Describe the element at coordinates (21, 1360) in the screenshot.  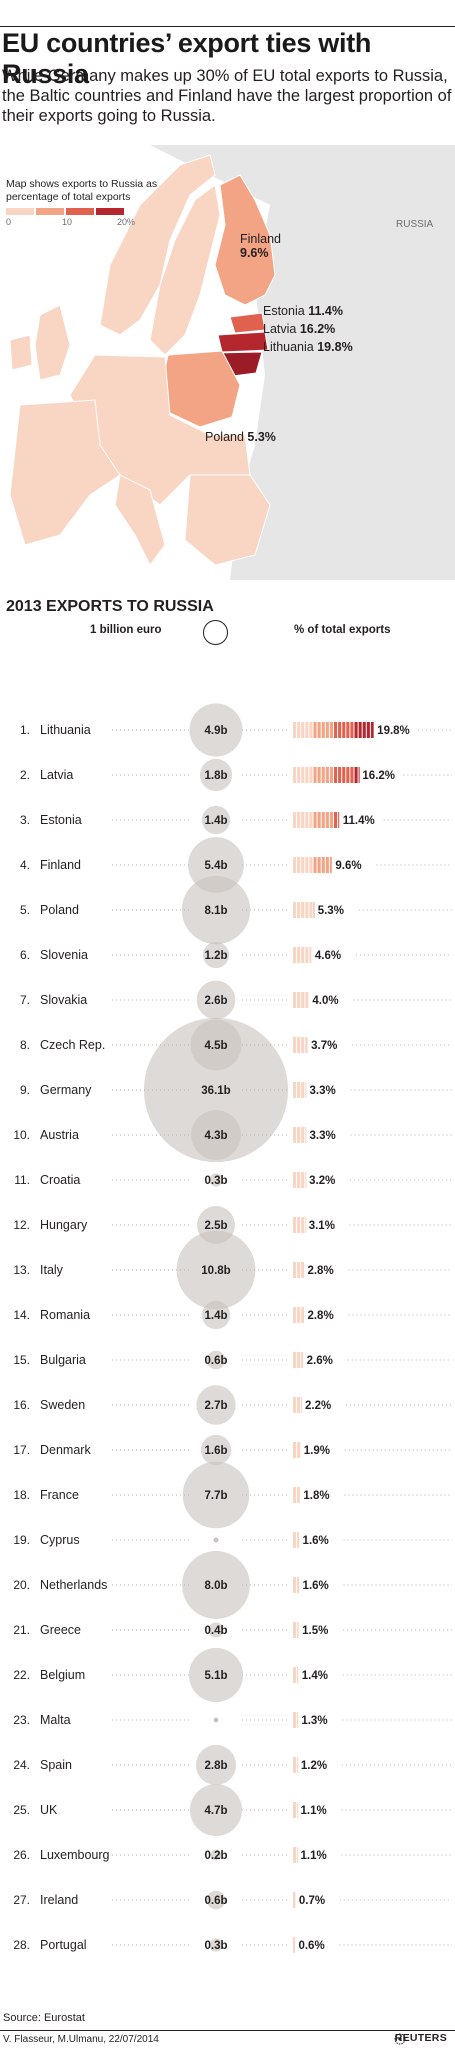
I see `rank-15: 15.` at that location.